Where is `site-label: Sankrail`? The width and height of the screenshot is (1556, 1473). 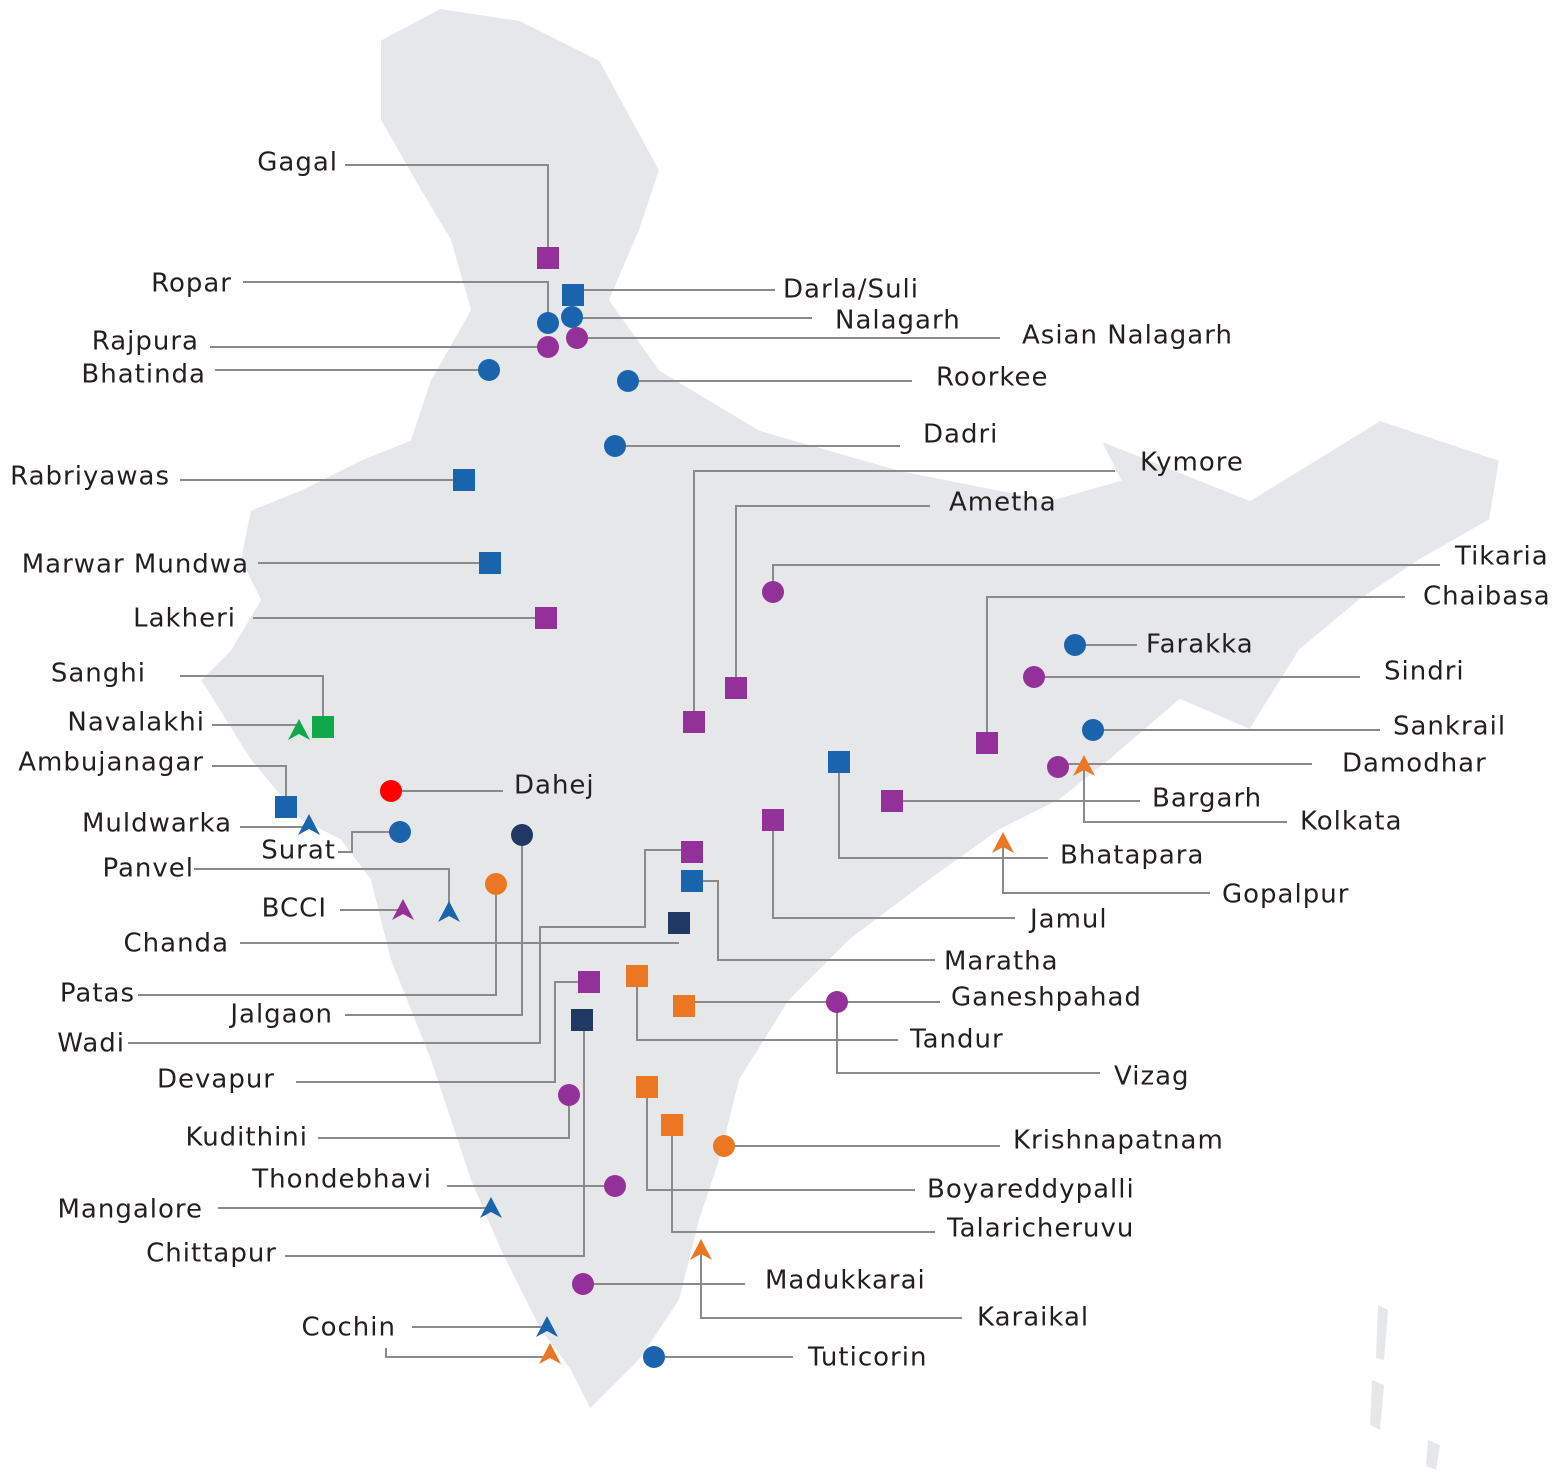 site-label: Sankrail is located at coordinates (1449, 727).